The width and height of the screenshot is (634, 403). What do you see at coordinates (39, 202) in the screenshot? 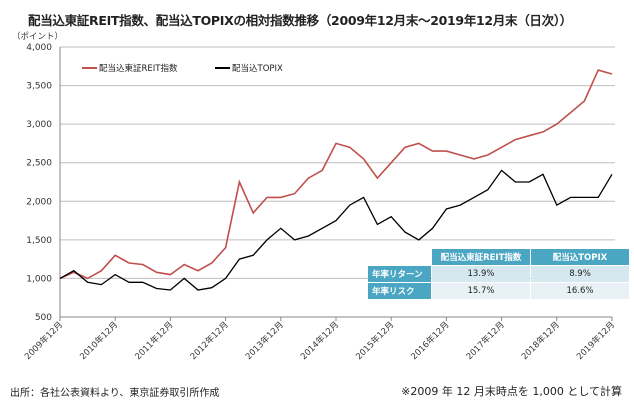
I see `y-tick-label: 2,000` at bounding box center [39, 202].